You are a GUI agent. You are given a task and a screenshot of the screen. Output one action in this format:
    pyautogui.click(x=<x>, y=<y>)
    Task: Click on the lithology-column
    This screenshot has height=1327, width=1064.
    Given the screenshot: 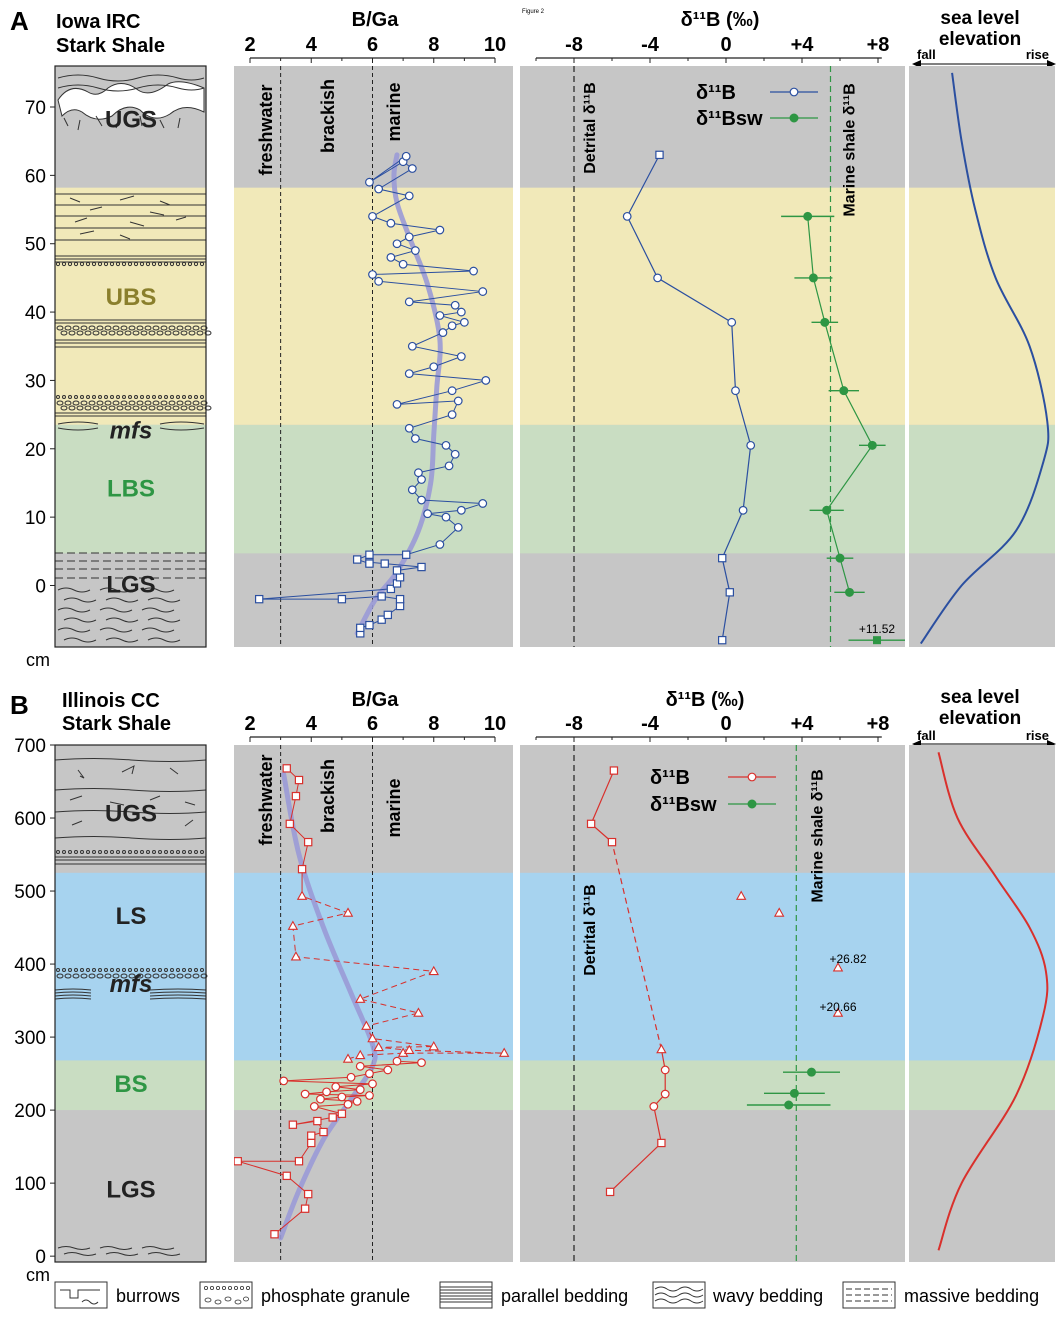 What is the action you would take?
    pyautogui.click(x=131, y=1003)
    